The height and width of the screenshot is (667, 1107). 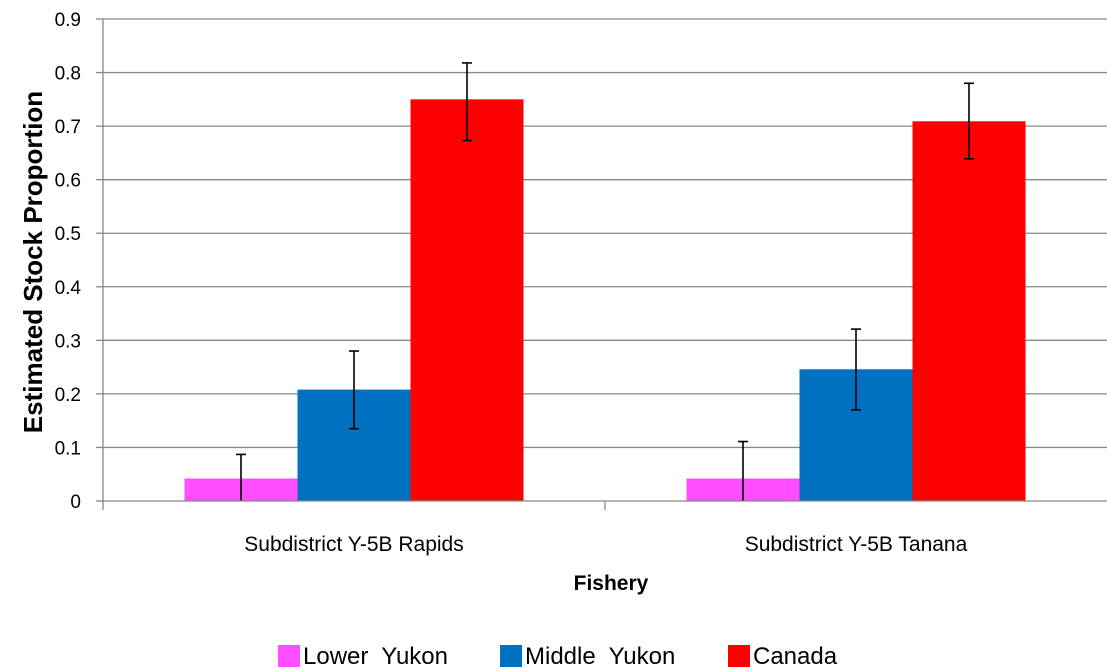 I want to click on y-tick-label: 0.3, so click(x=68, y=341).